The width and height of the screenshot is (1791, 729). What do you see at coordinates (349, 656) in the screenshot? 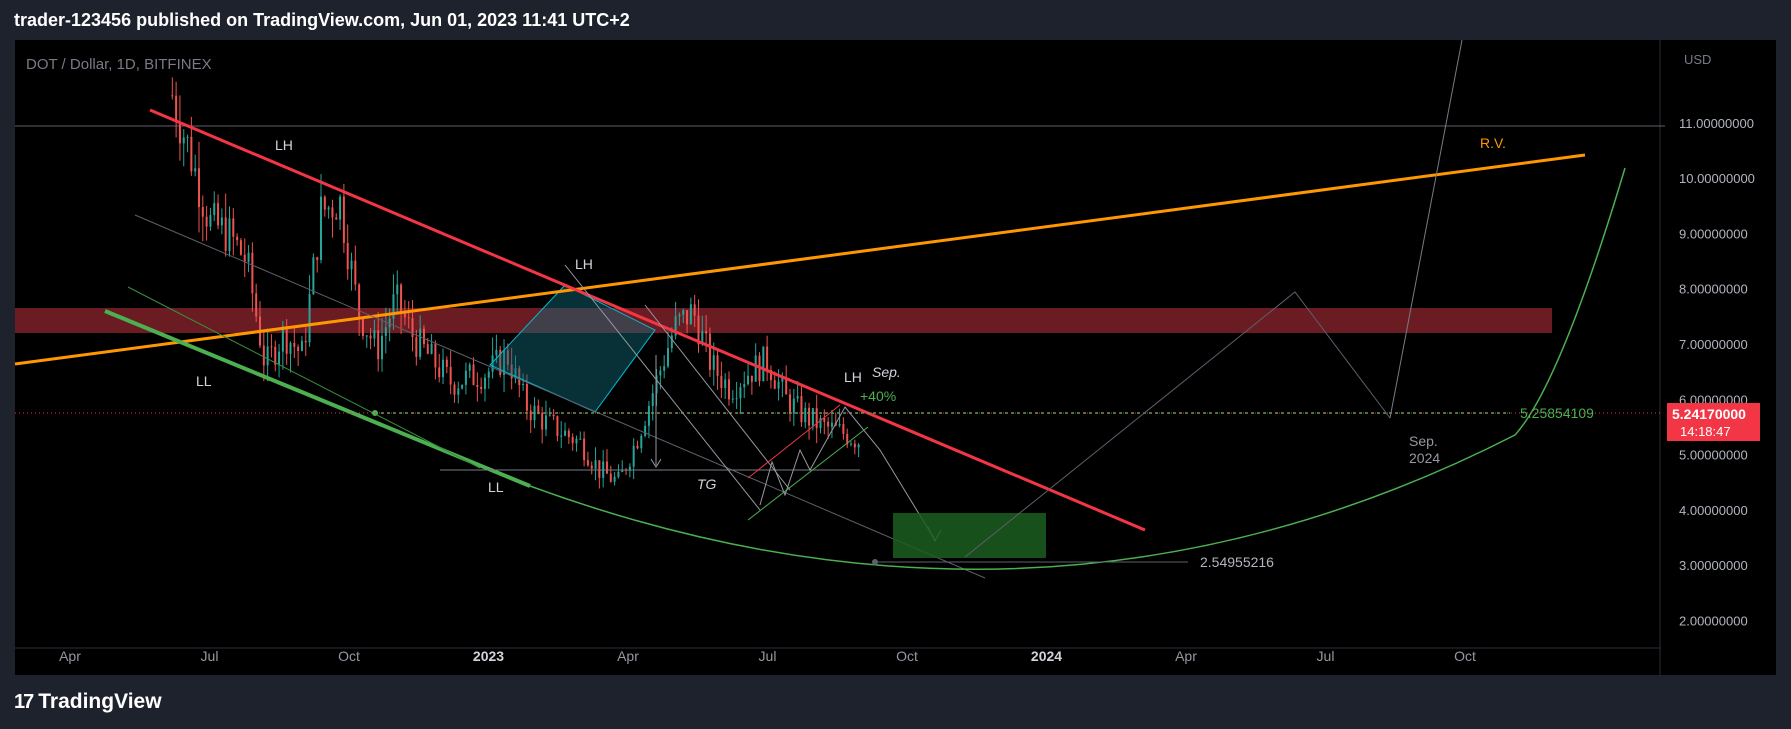
I see `x-tick-label: Oct` at bounding box center [349, 656].